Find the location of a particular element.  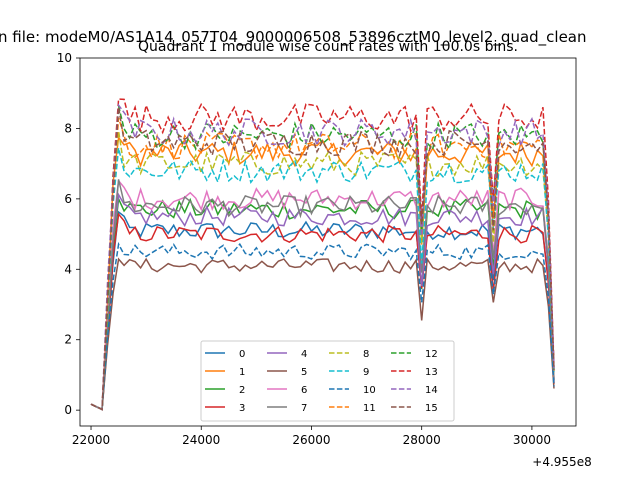

legend-label-8: 8 is located at coordinates (366, 354).